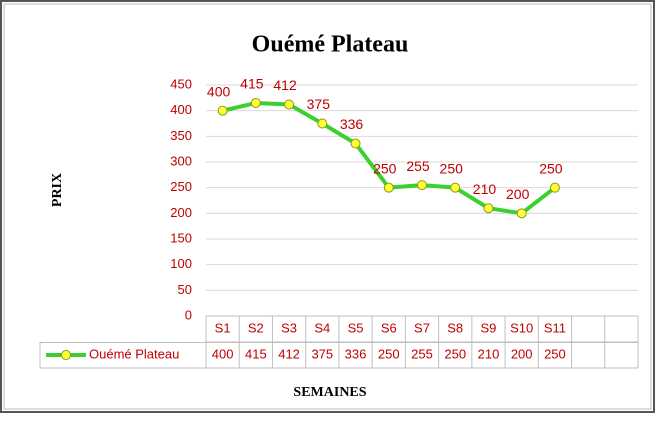 This screenshot has width=659, height=422. I want to click on table-value: 412, so click(289, 353).